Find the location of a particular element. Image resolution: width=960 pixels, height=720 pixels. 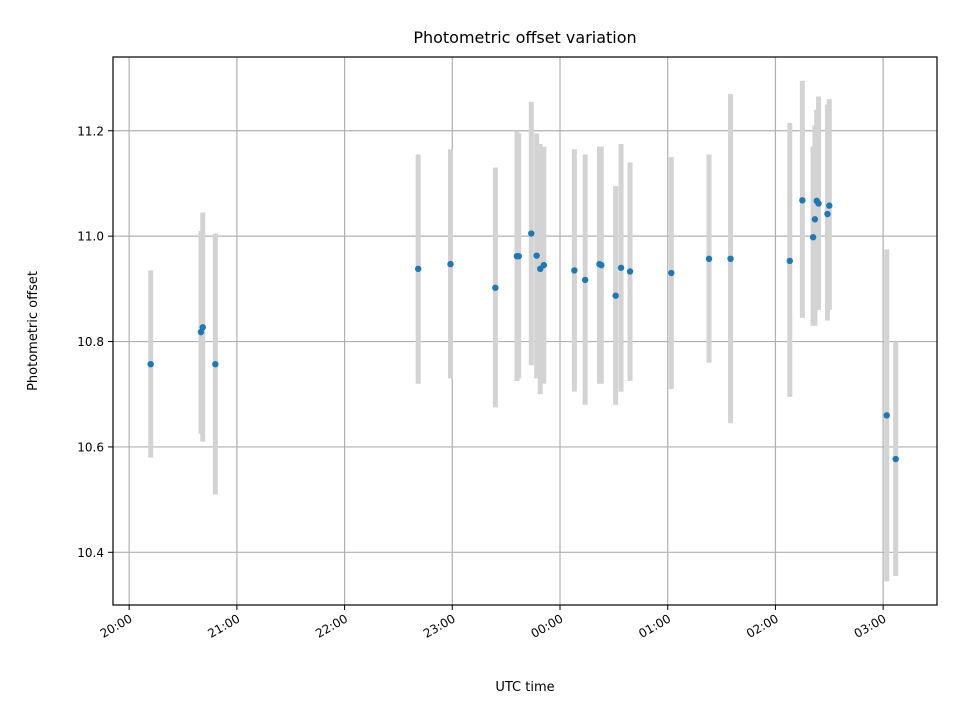

y-axis-ticks: 10.4 10.6 10.8 11.0 11.2 is located at coordinates (95, 342).